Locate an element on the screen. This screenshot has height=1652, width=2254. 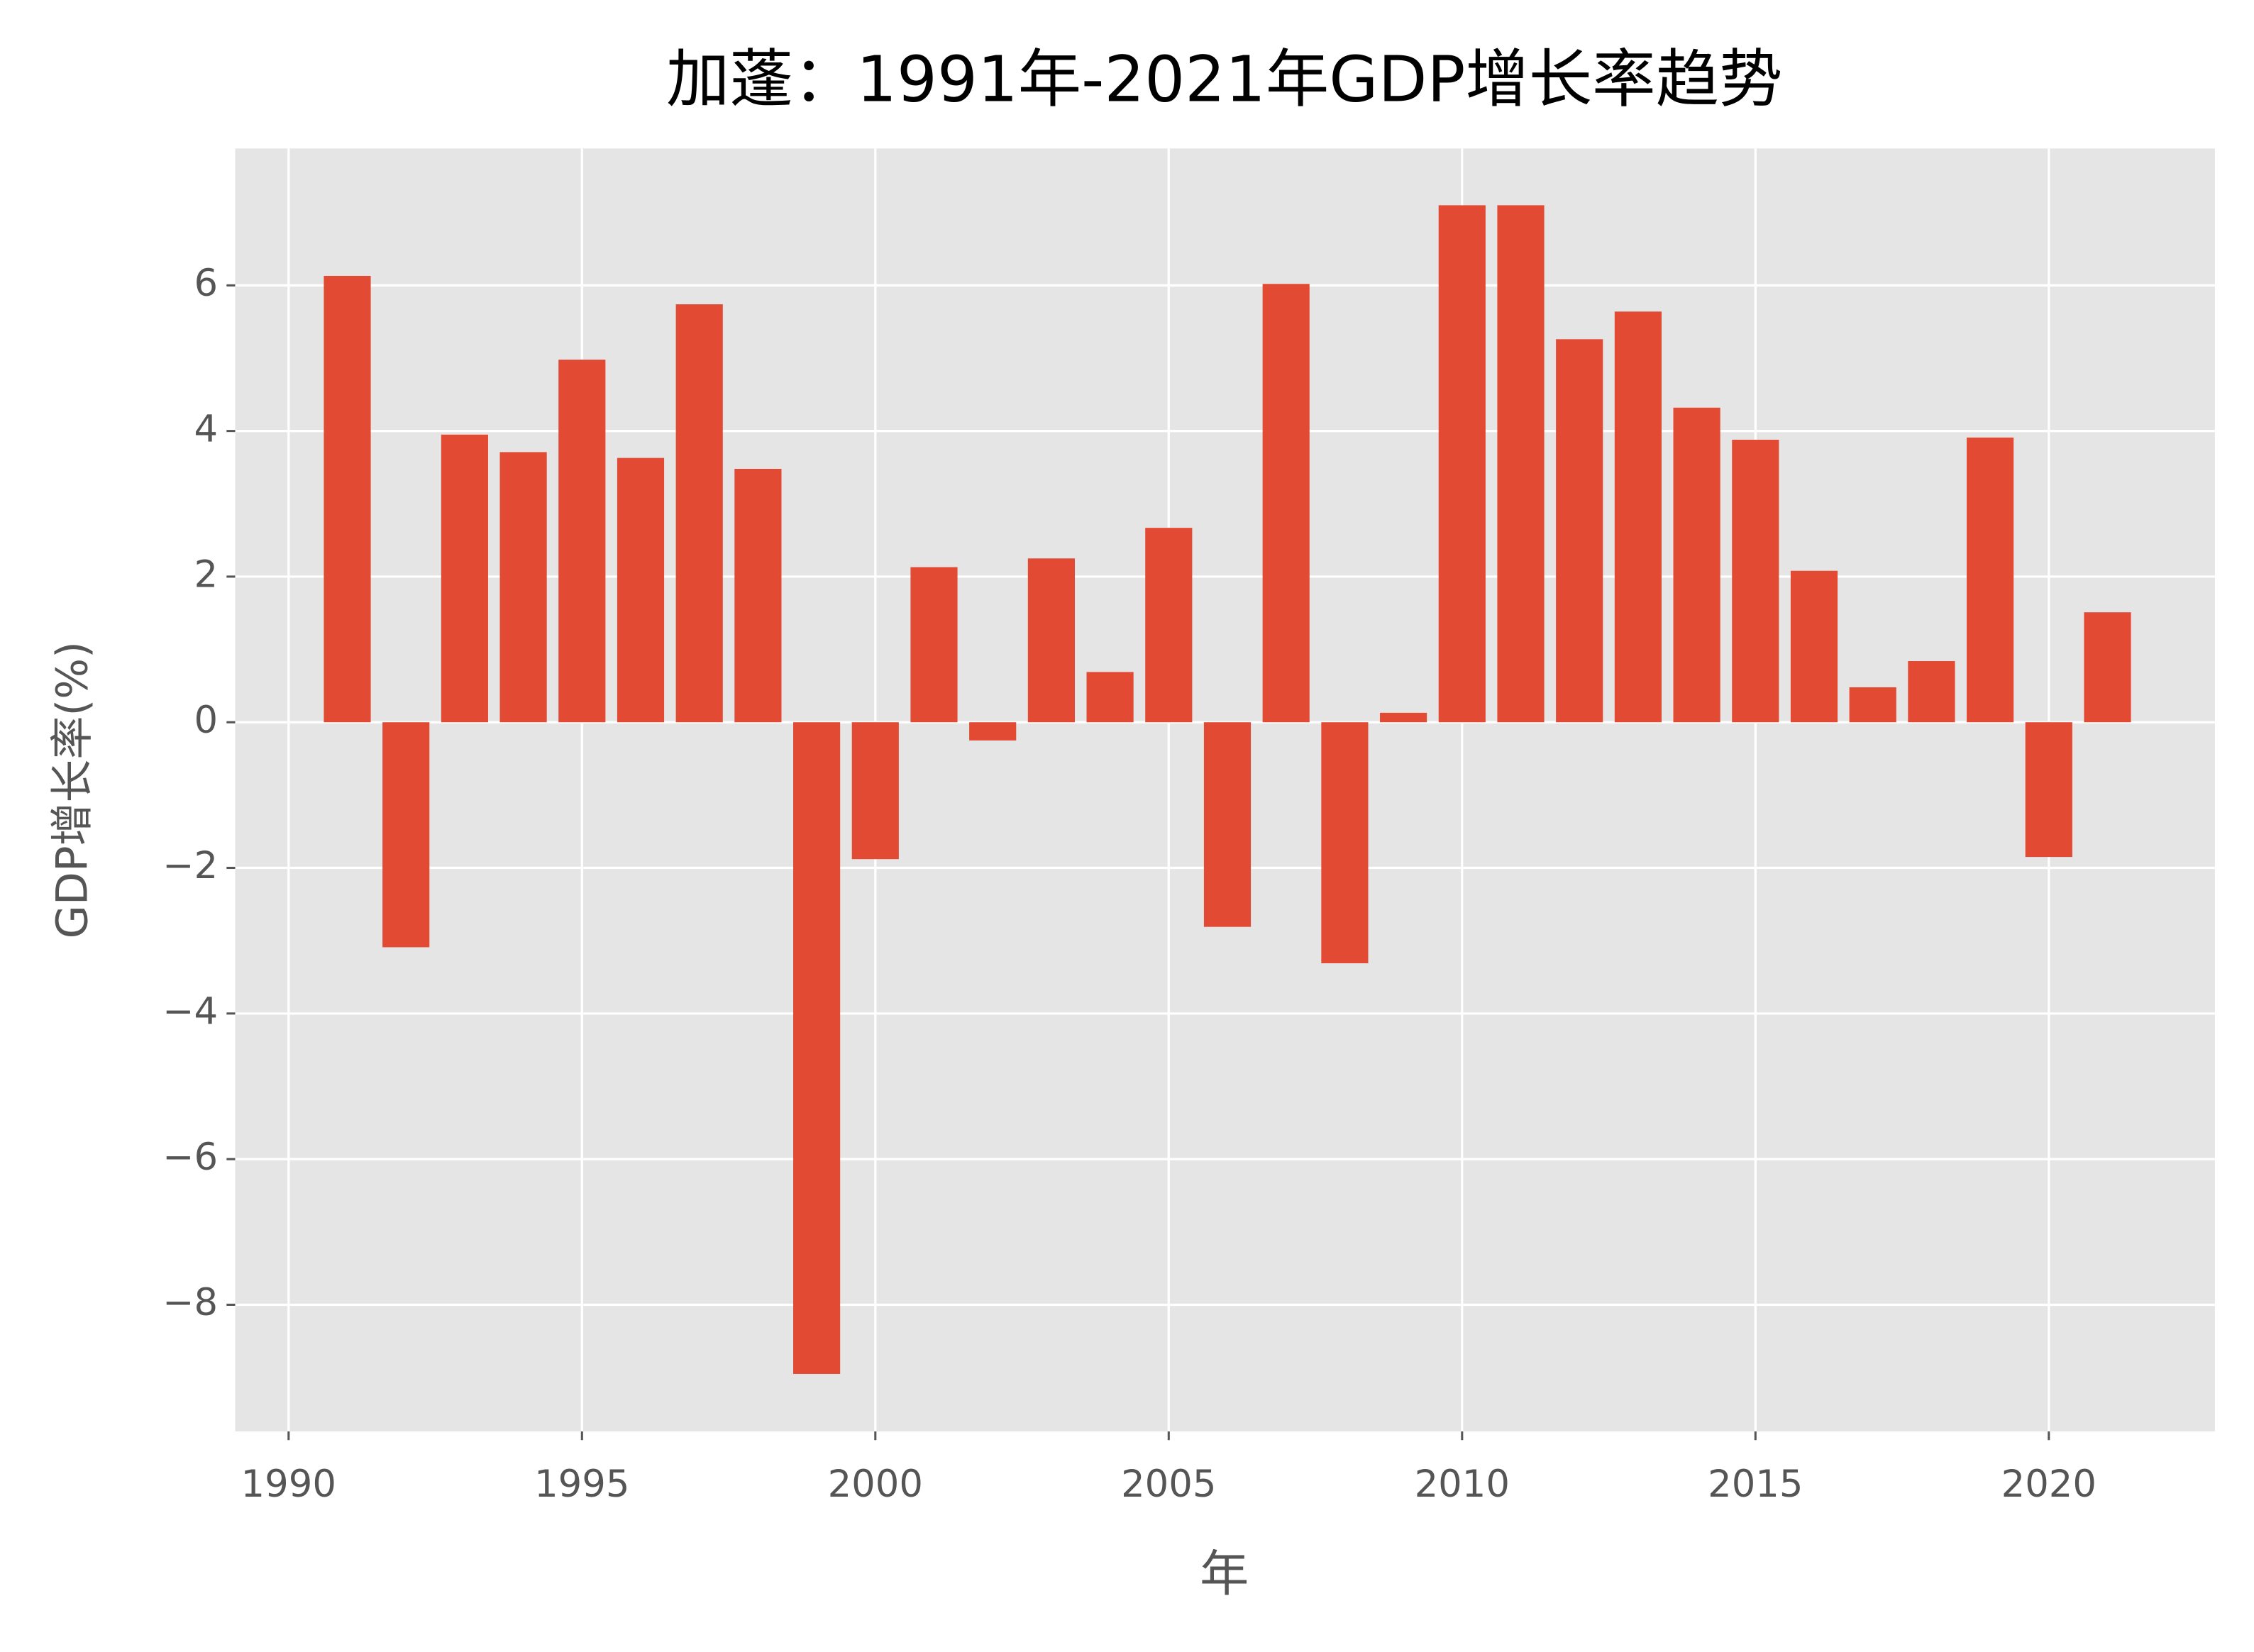
y-tick-label: 6 is located at coordinates (206, 283).